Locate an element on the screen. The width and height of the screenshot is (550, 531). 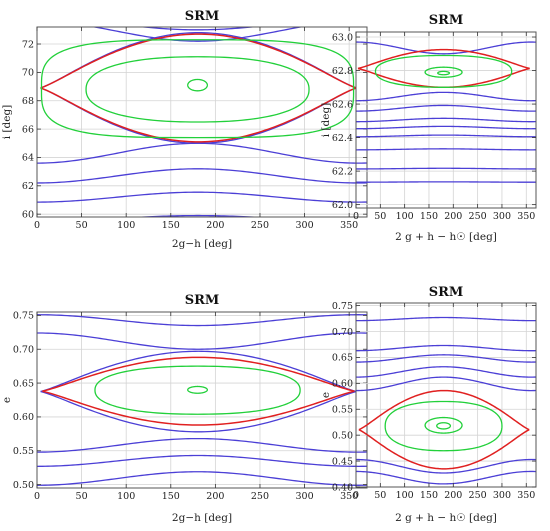
y-tick-label: 63.0 is located at coordinates (342, 37).